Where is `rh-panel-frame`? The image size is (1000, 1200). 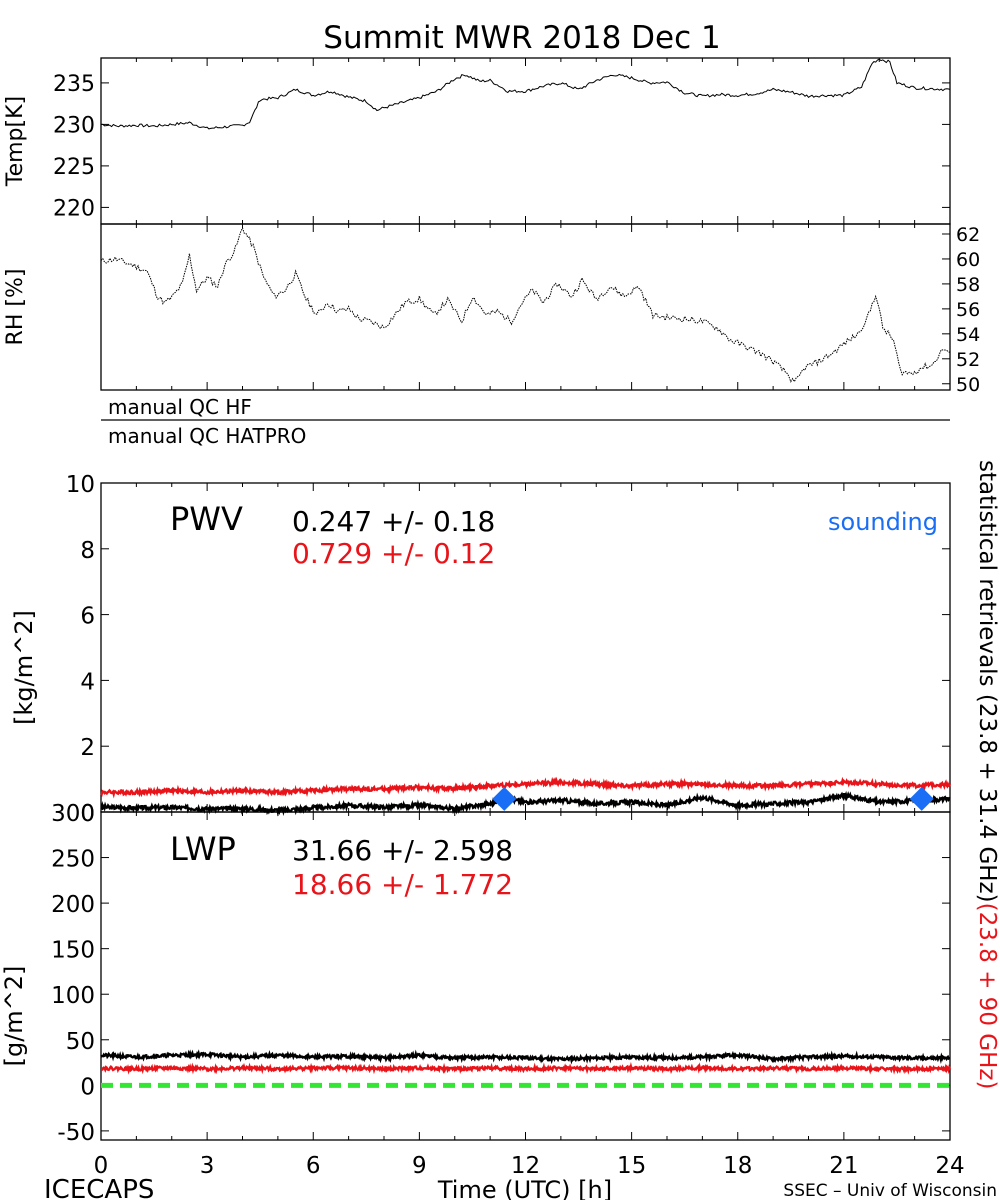
rh-panel-frame is located at coordinates (525, 307).